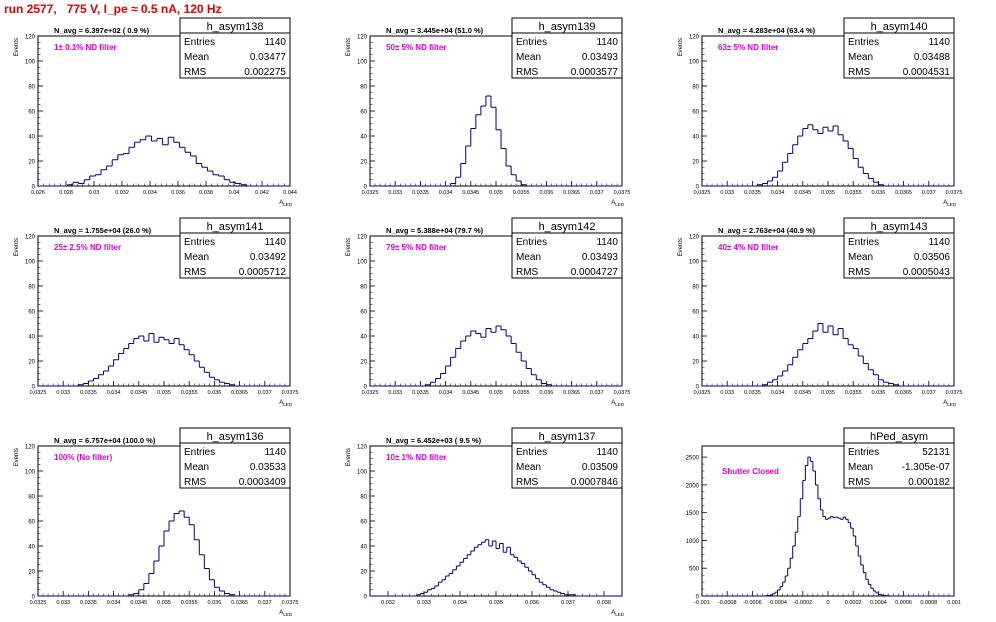  I want to click on stats-value: 0.03493, so click(600, 257).